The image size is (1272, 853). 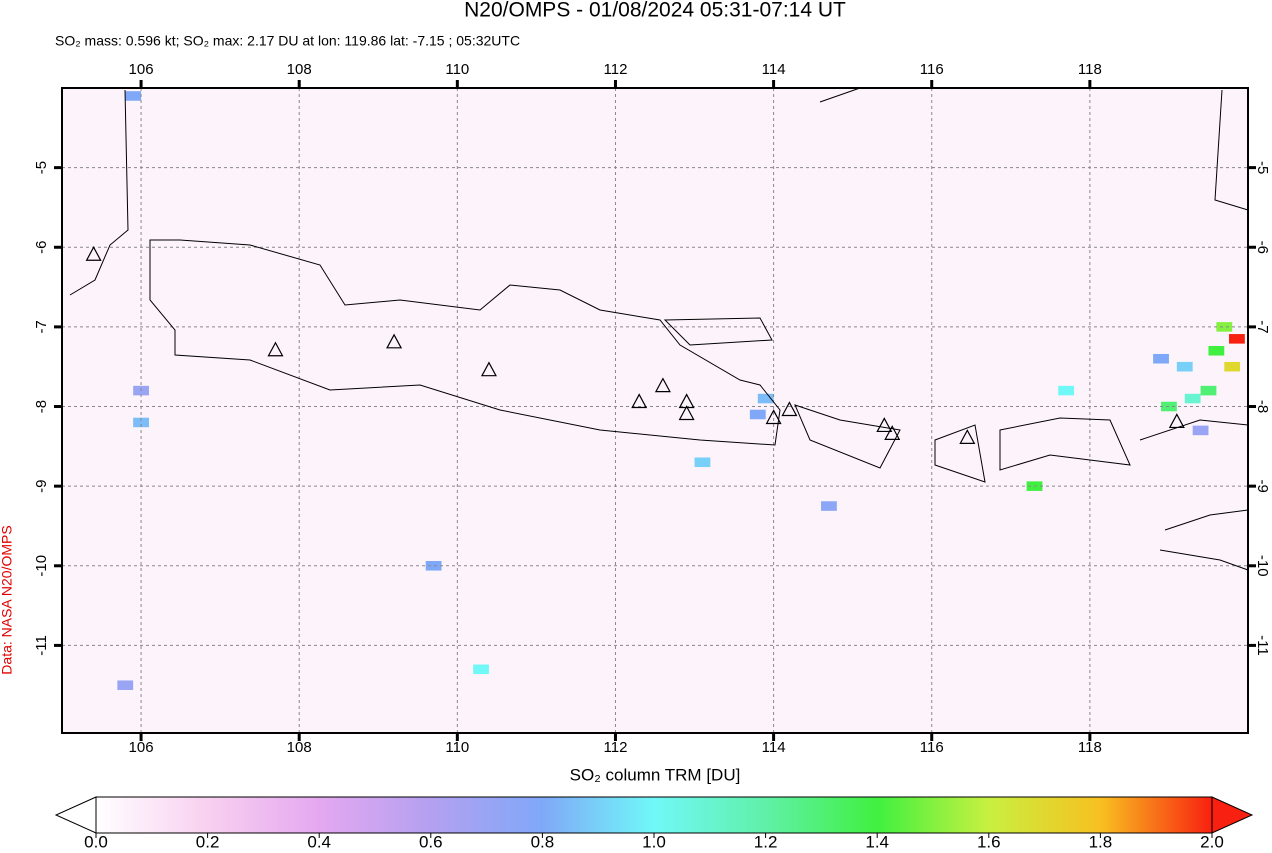 What do you see at coordinates (877, 841) in the screenshot?
I see `colorbar-tick-label: 1.4` at bounding box center [877, 841].